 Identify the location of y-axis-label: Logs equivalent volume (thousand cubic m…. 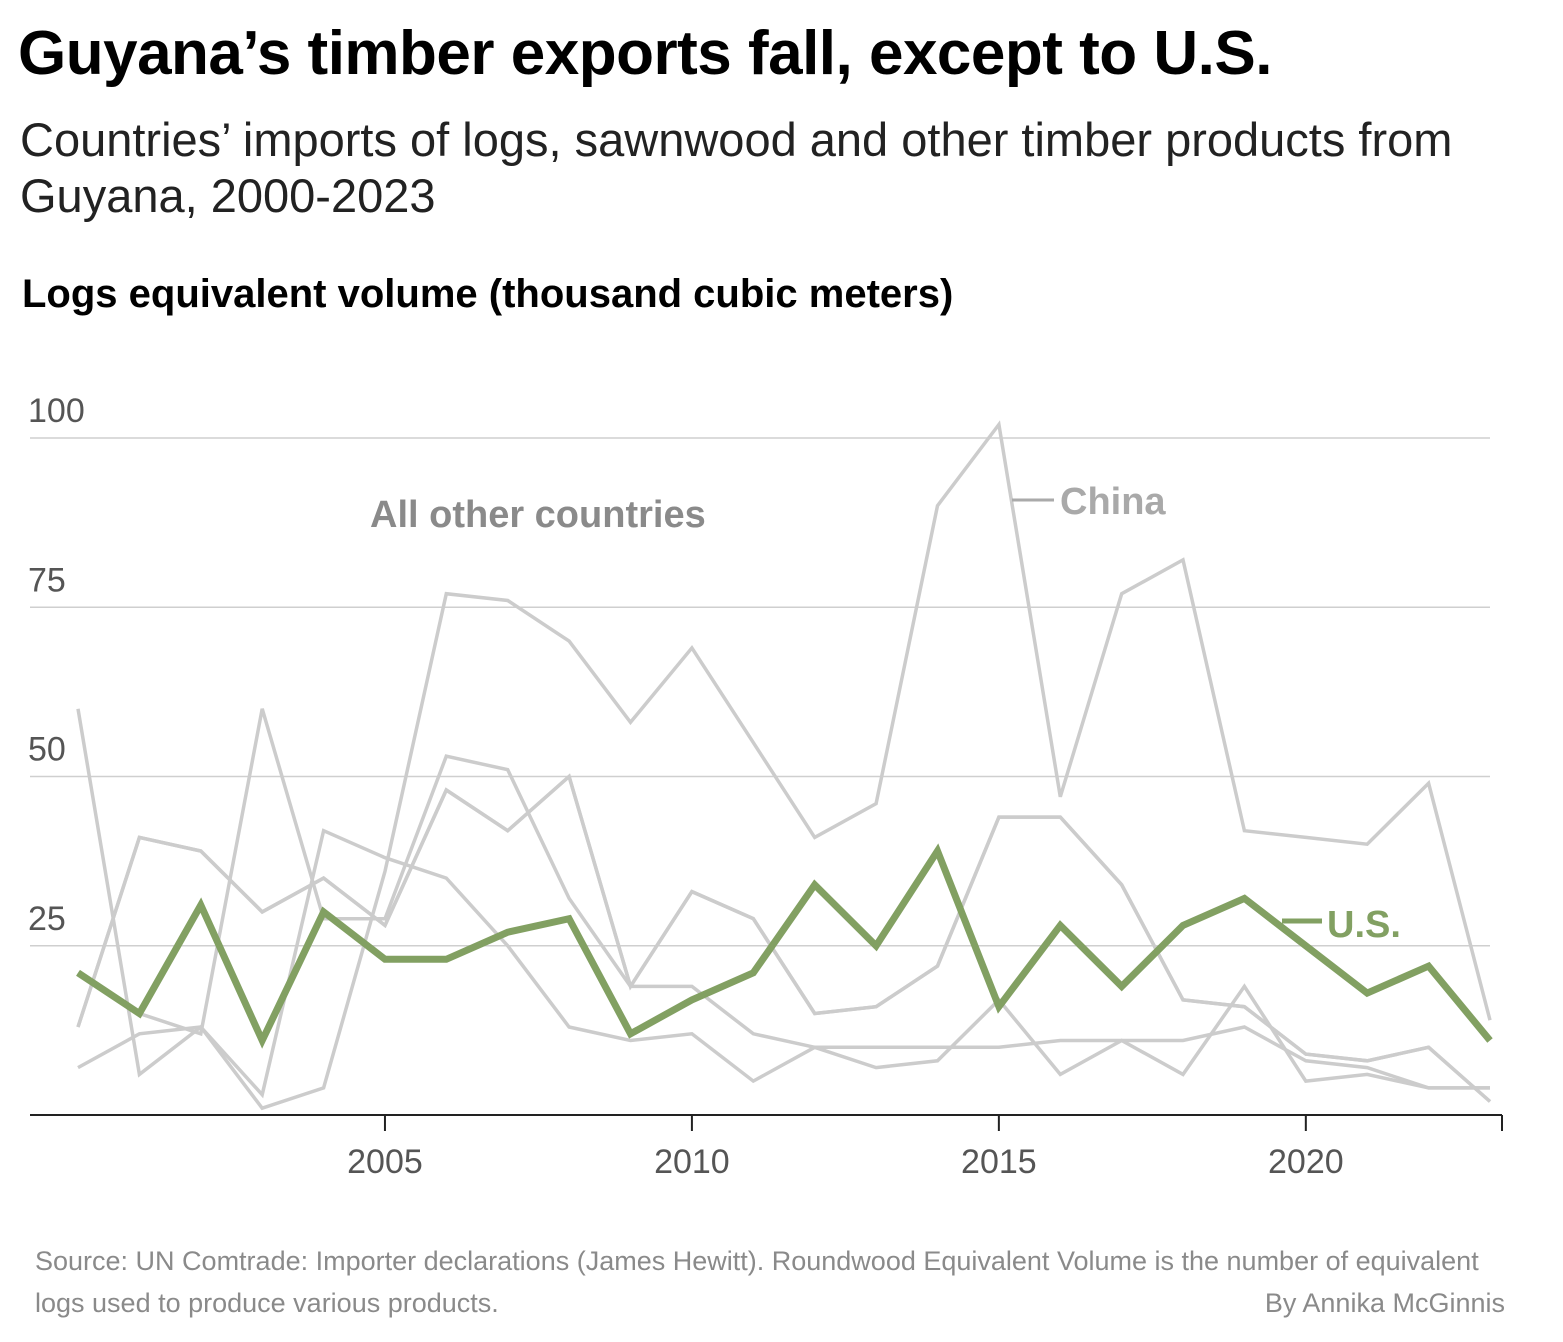
(488, 294).